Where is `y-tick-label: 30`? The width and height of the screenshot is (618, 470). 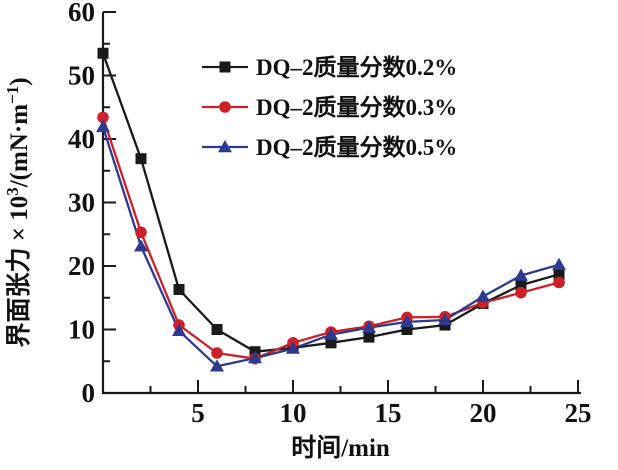
y-tick-label: 30 is located at coordinates (81, 203).